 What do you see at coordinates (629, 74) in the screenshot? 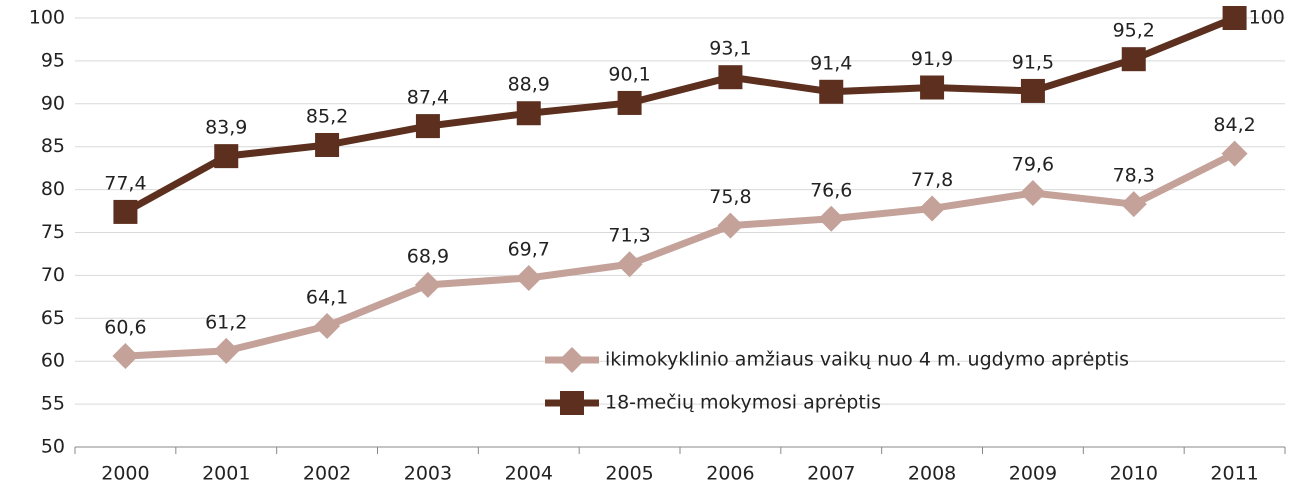
I see `data-label: 90,1` at bounding box center [629, 74].